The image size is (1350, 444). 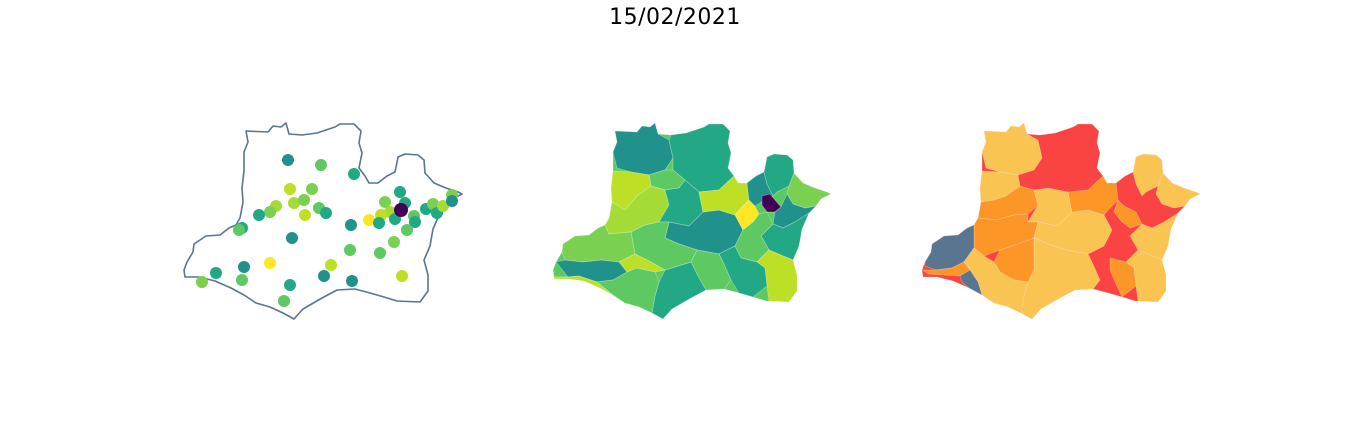 What do you see at coordinates (327, 230) in the screenshot?
I see `municipality-points` at bounding box center [327, 230].